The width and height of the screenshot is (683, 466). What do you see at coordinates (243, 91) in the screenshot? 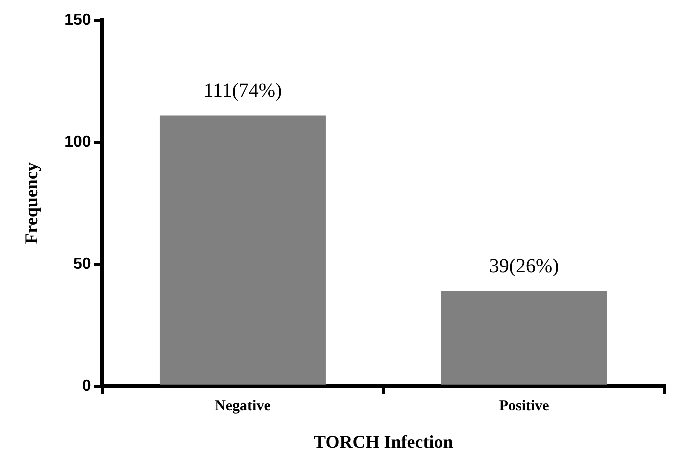
I see `data-label: 111(74%)` at bounding box center [243, 91].